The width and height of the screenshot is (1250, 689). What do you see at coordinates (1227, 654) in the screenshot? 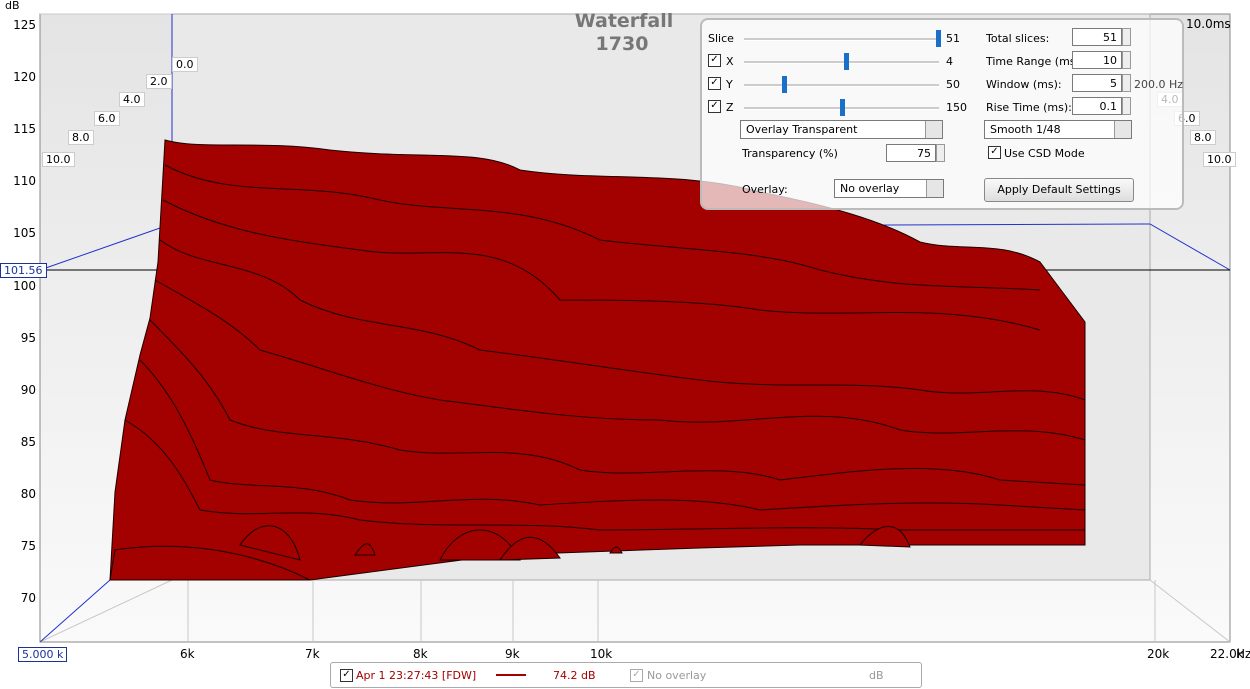
I see `x-tick-label: 22.0k` at bounding box center [1227, 654].